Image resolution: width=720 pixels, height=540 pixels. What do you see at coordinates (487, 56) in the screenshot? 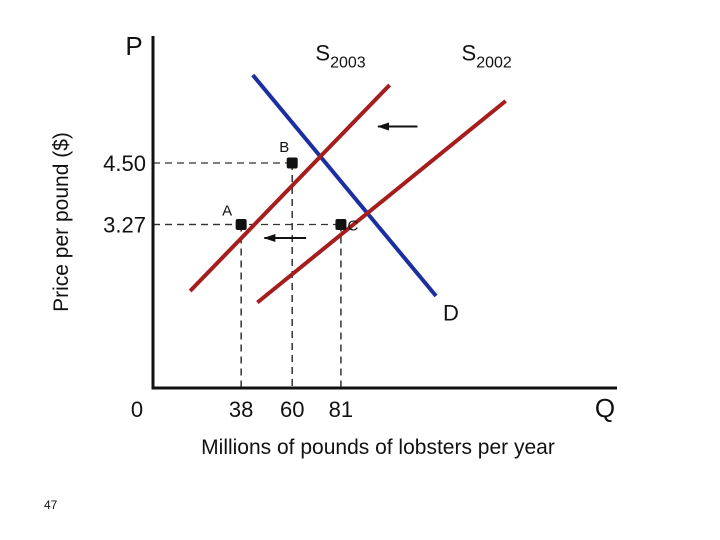
I see `curve-label-s2002: S2002` at bounding box center [487, 56].